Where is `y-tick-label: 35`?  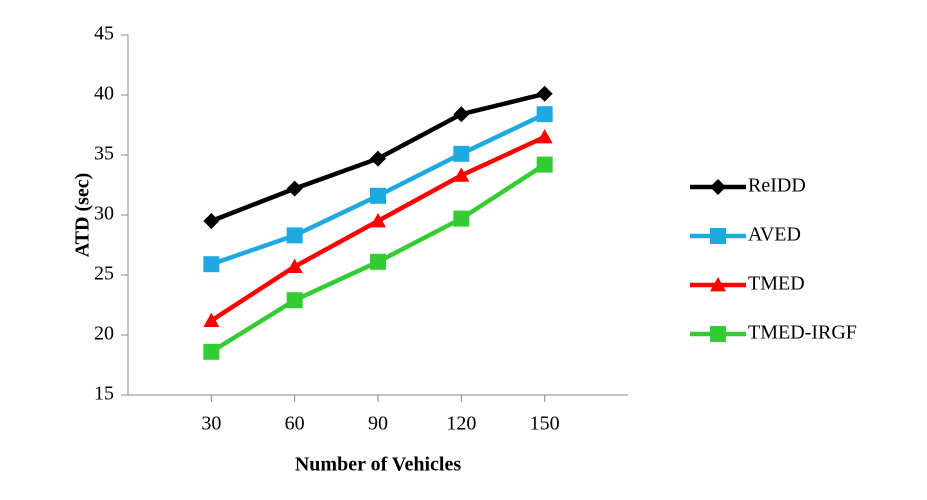
y-tick-label: 35 is located at coordinates (104, 154).